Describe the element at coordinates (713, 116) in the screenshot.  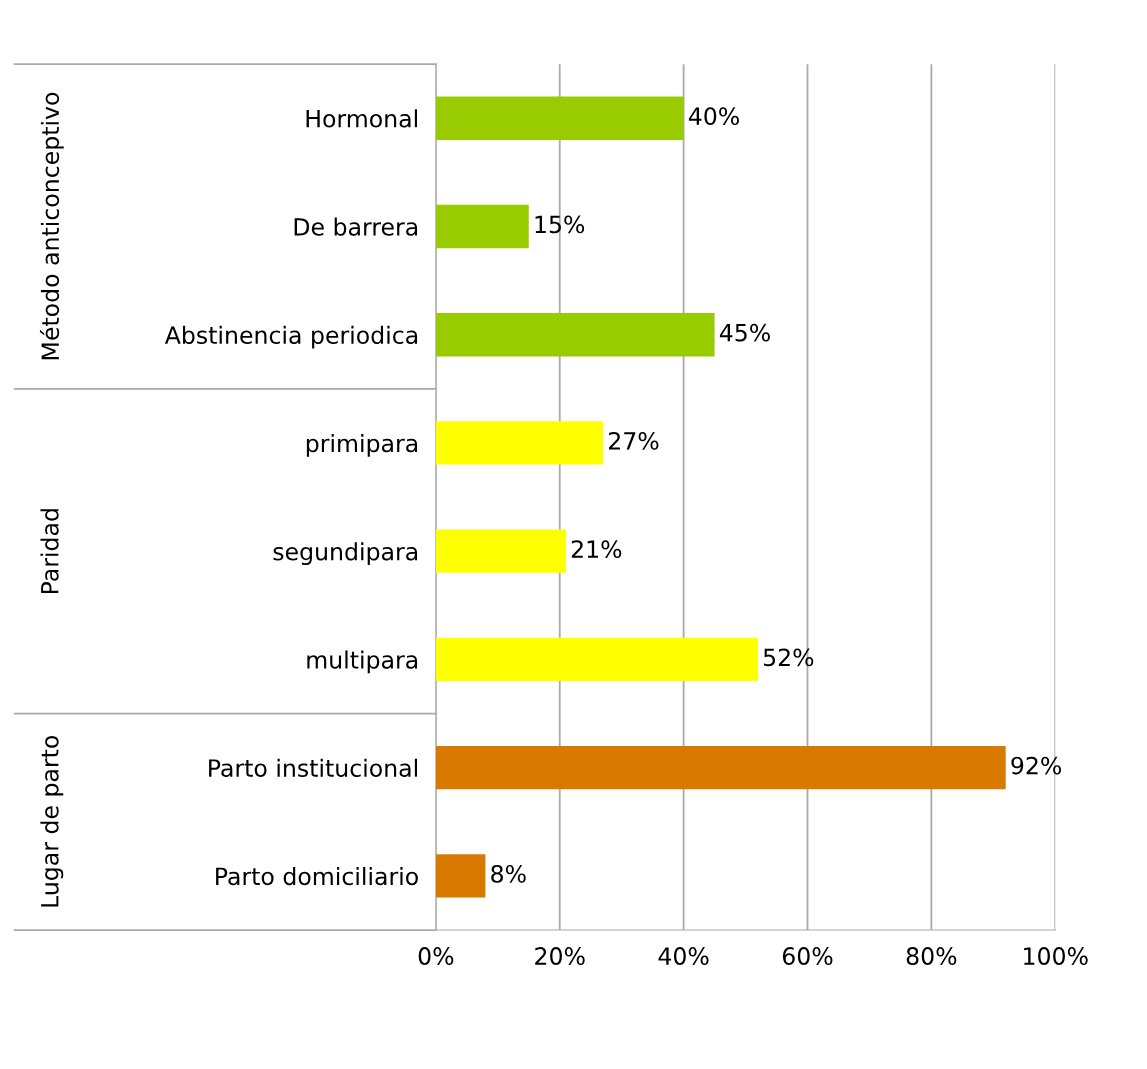
I see `data-label: 40%` at that location.